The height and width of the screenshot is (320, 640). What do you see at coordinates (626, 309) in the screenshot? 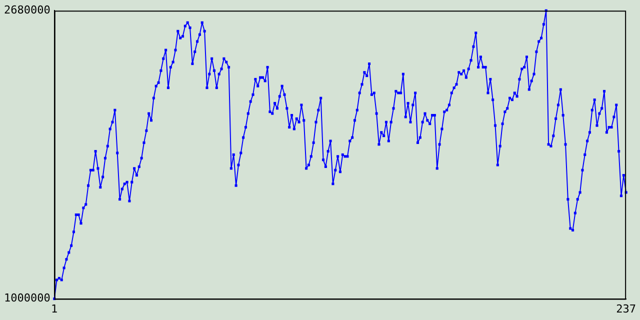
I see `x-tick-label: 237` at bounding box center [626, 309].